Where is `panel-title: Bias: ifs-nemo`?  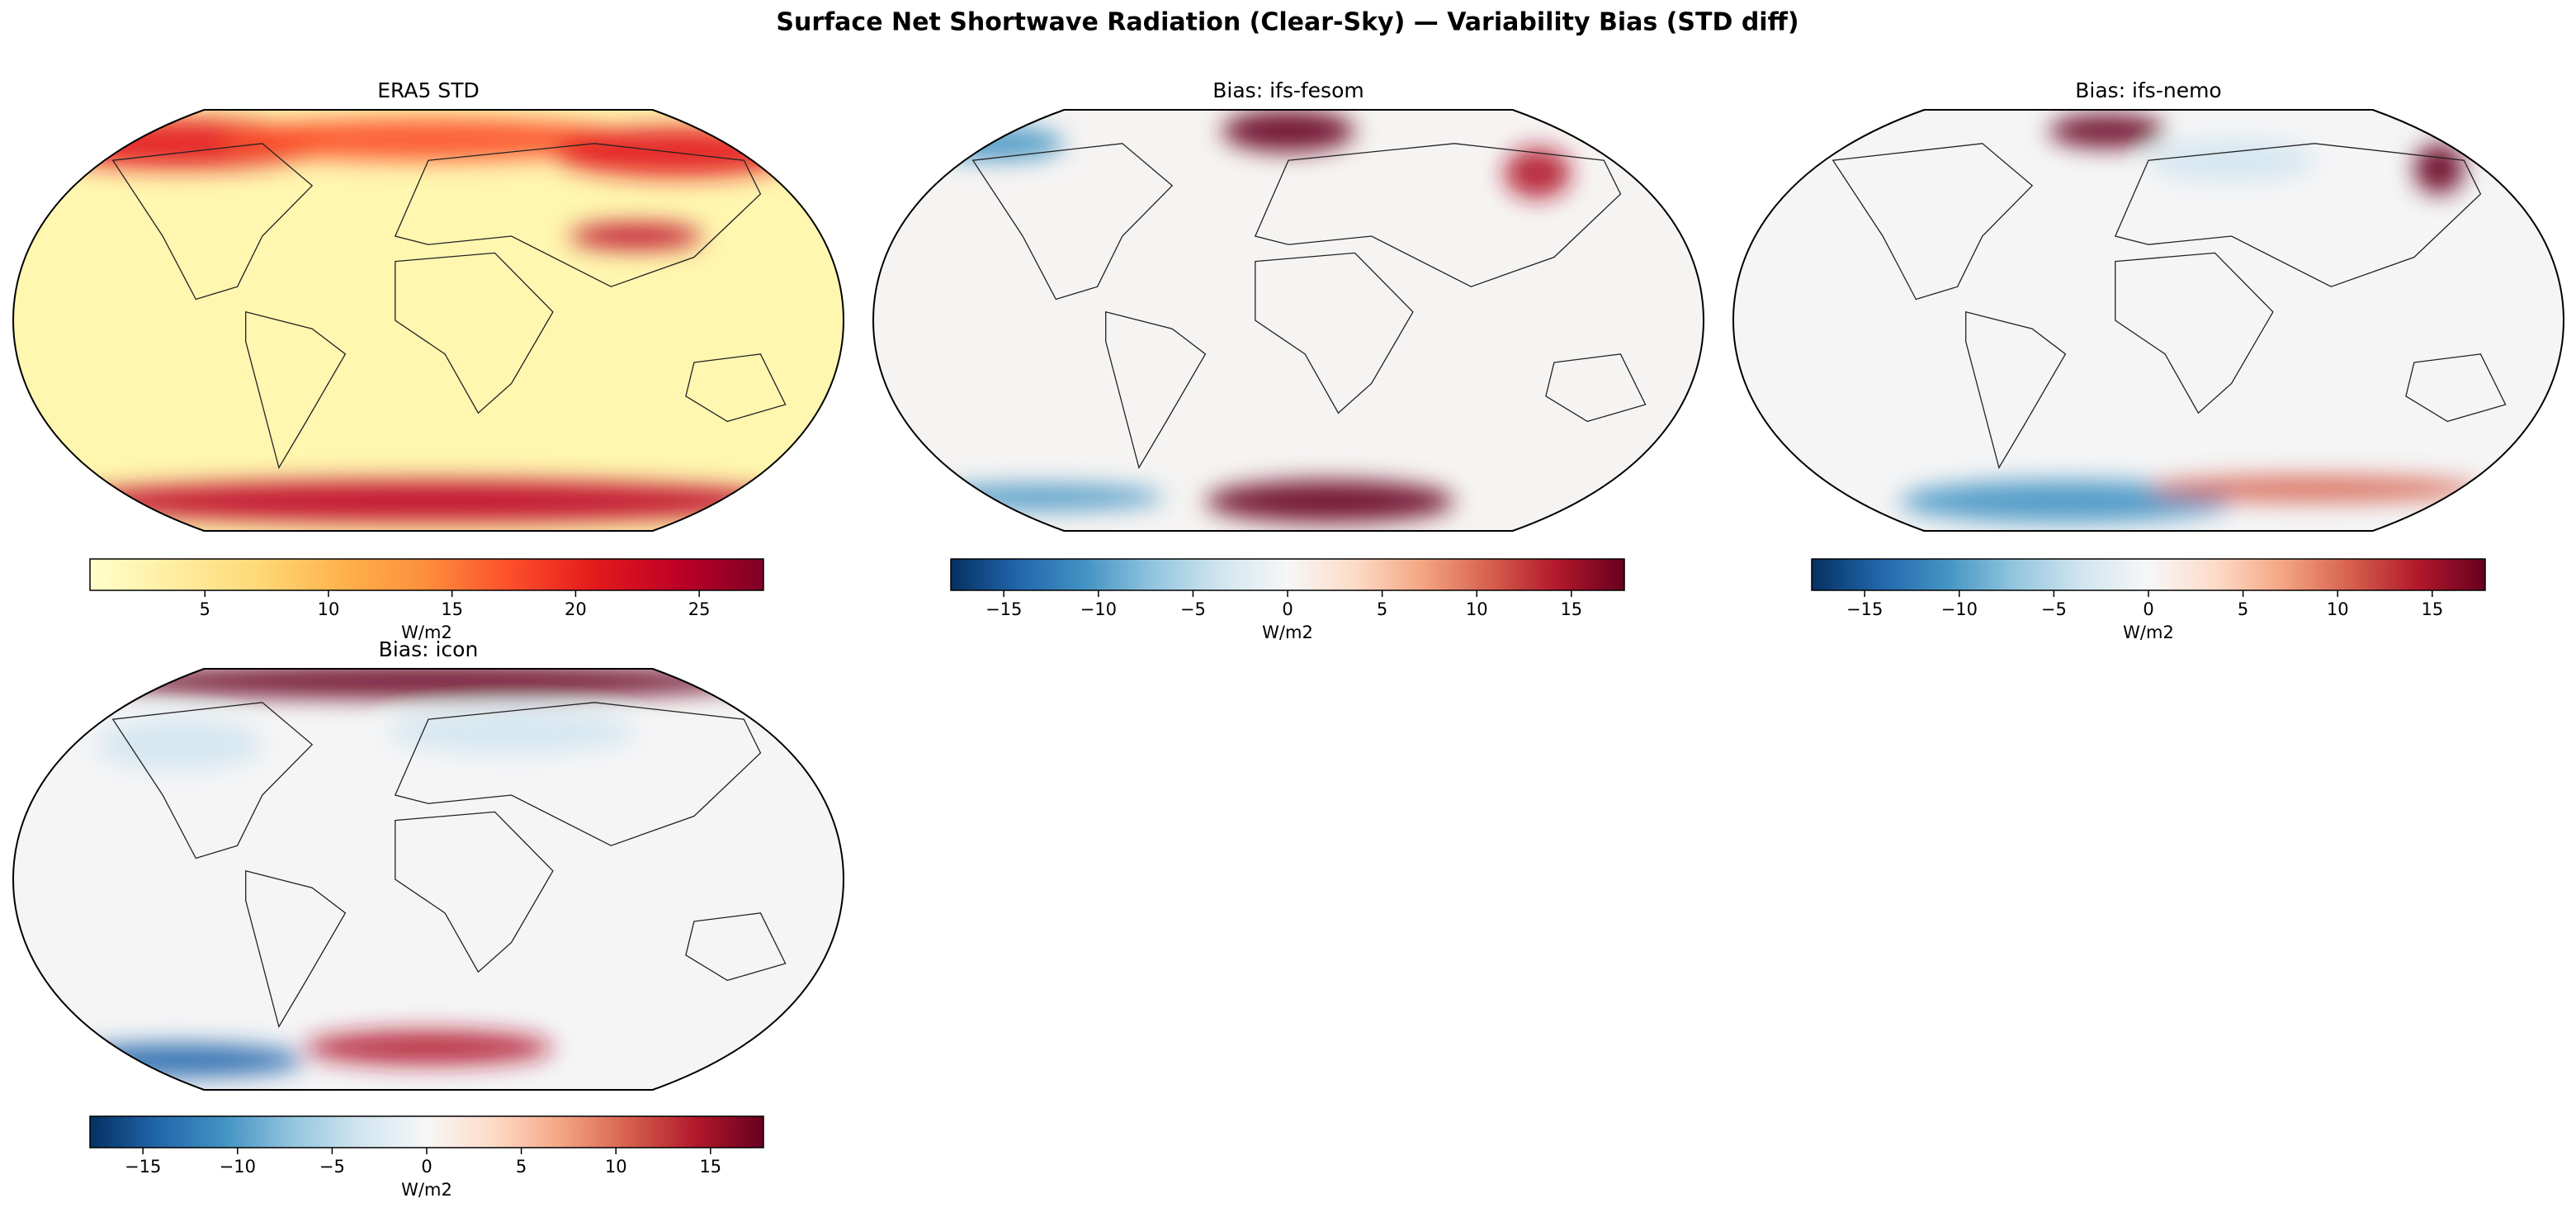
panel-title: Bias: ifs-nemo is located at coordinates (2148, 90).